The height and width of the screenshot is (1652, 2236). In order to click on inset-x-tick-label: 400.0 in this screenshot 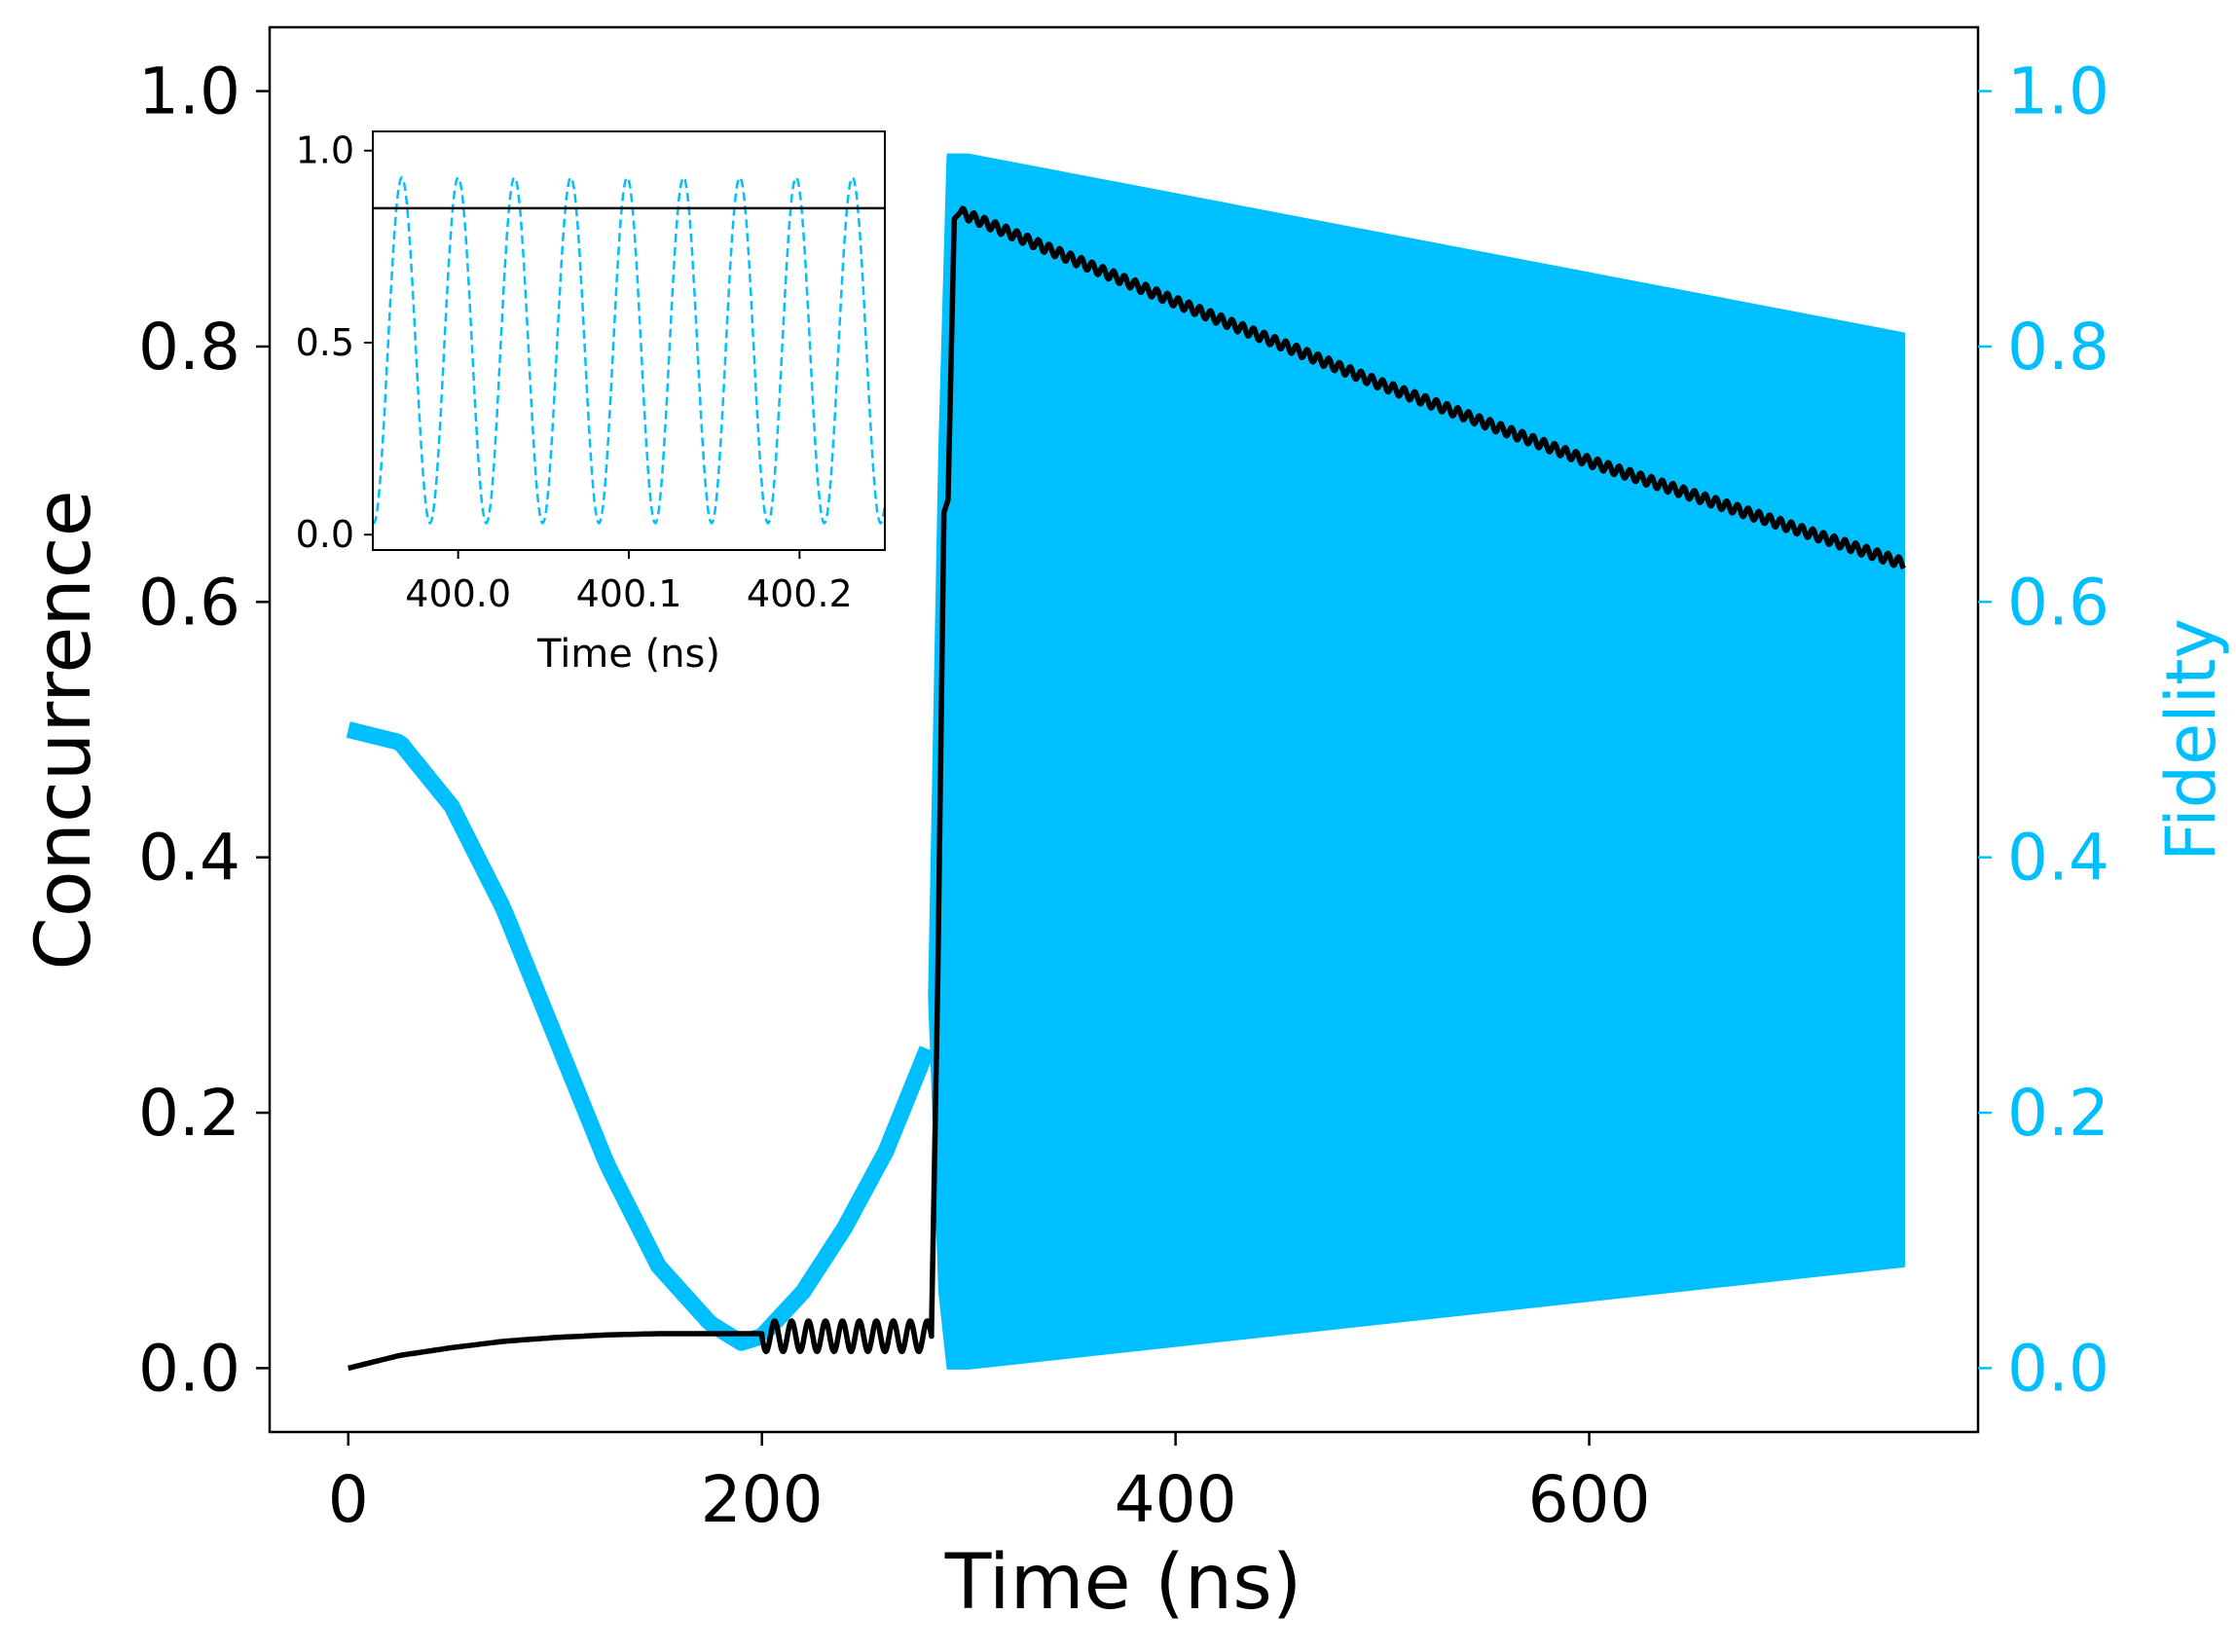, I will do `click(458, 593)`.